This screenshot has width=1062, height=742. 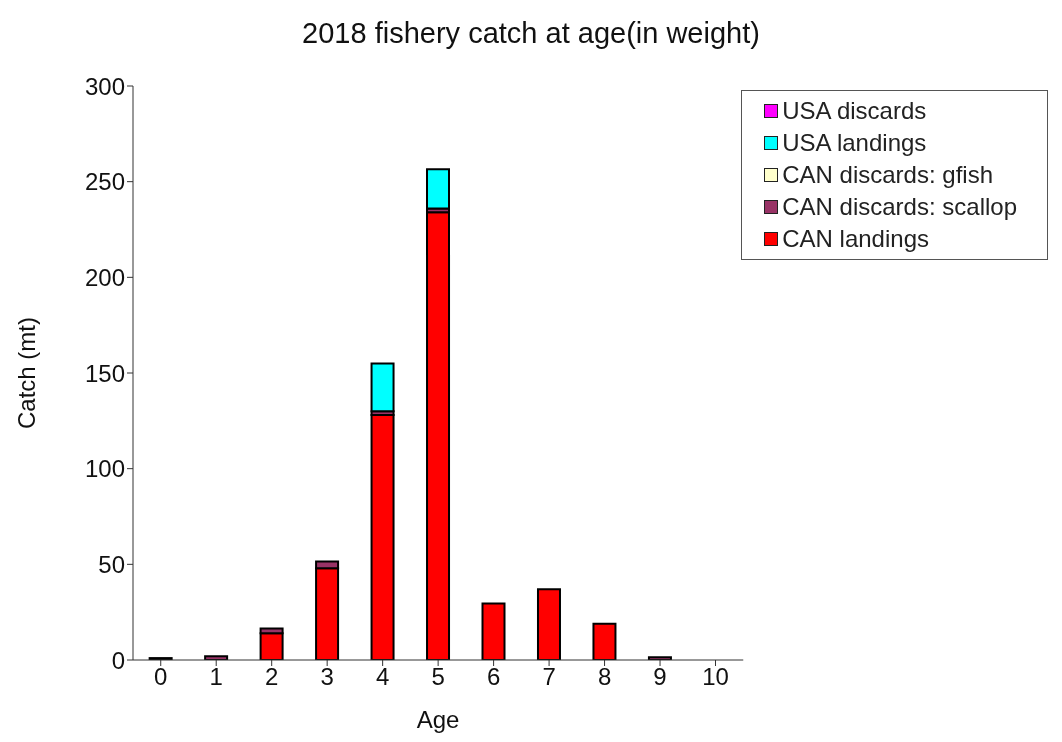 What do you see at coordinates (493, 677) in the screenshot?
I see `x-tick-label: 6` at bounding box center [493, 677].